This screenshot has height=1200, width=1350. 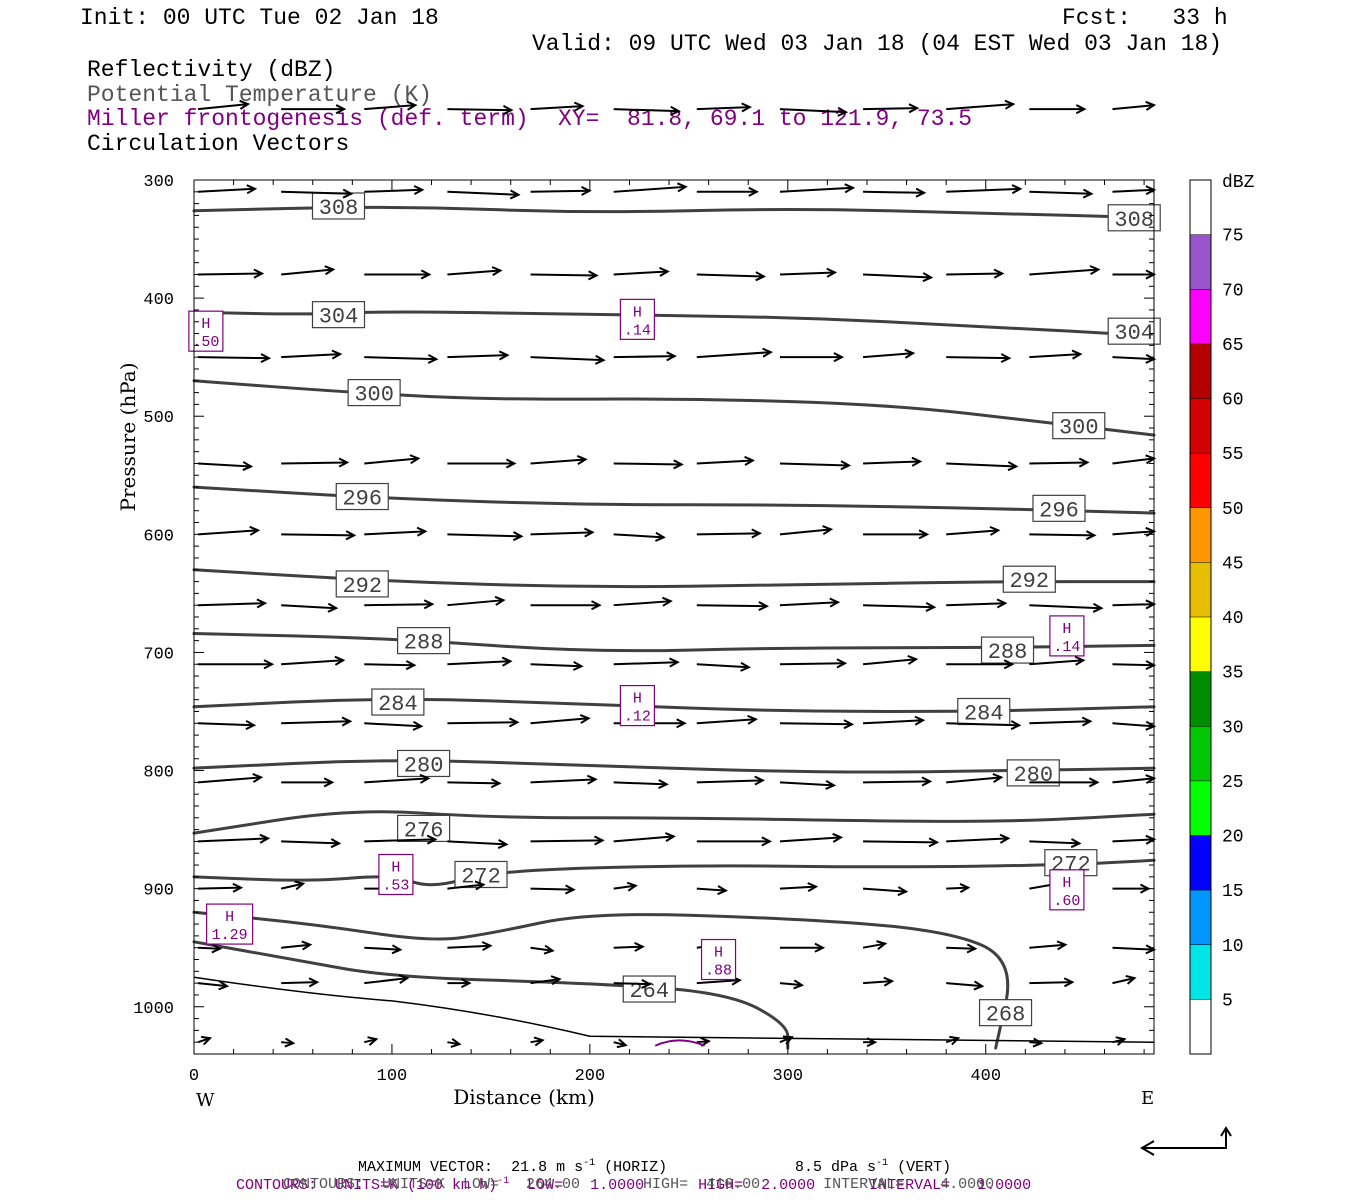 What do you see at coordinates (205, 324) in the screenshot?
I see `fronto-max-h-0: H` at bounding box center [205, 324].